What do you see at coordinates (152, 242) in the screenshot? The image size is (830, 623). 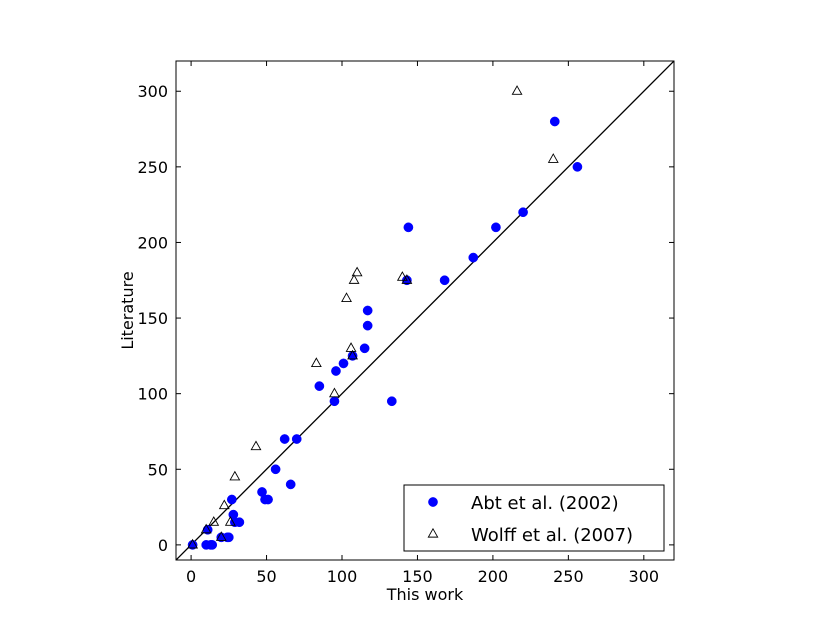 I see `y-tick-label: 200` at bounding box center [152, 242].